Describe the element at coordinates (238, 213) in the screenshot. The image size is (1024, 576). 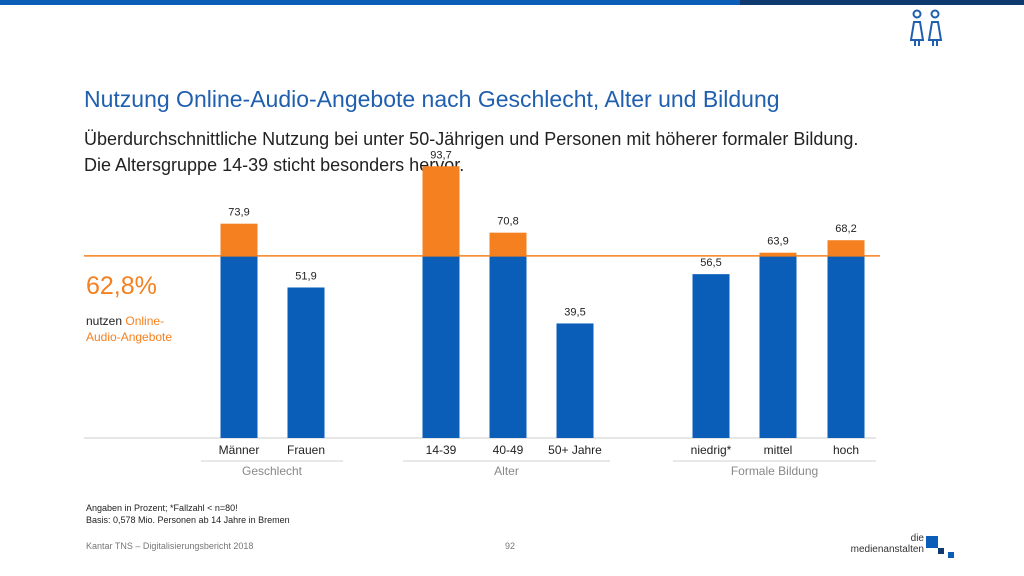
I see `data-label-m-nner: 73,9` at that location.